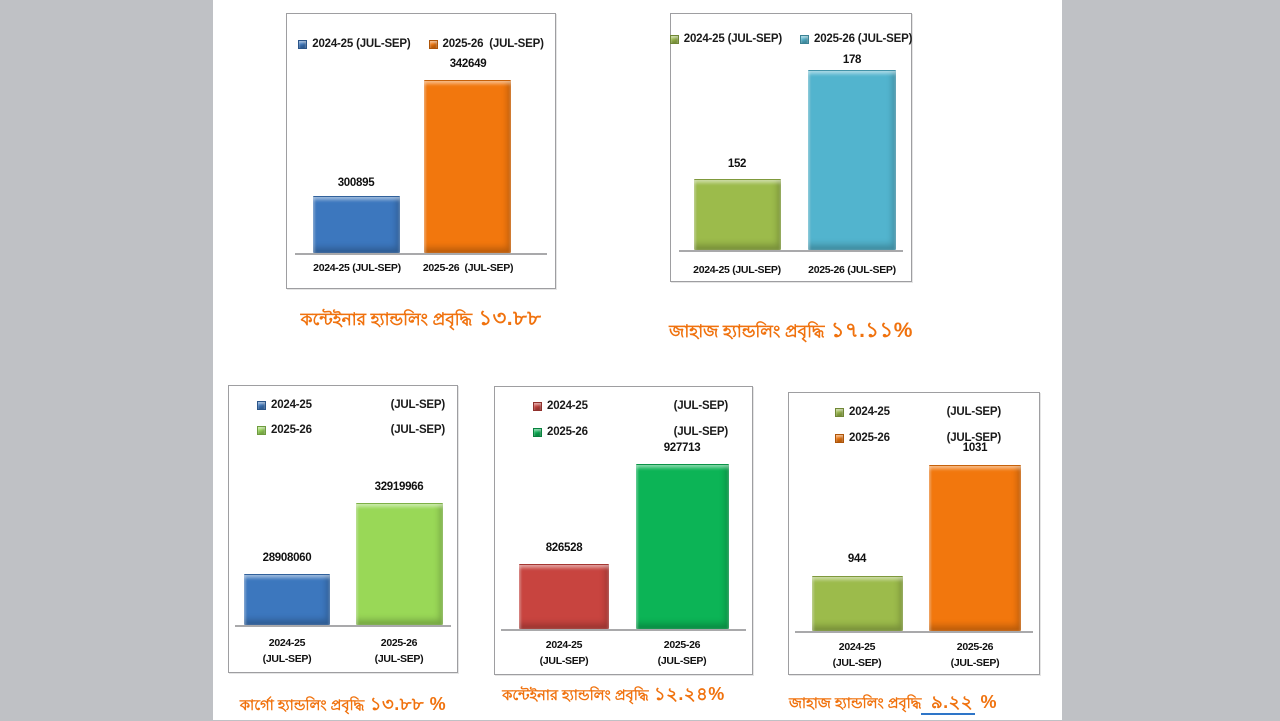 Image resolution: width=1280 pixels, height=721 pixels. I want to click on caption-growth-value: ১২.২৪%, so click(686, 694).